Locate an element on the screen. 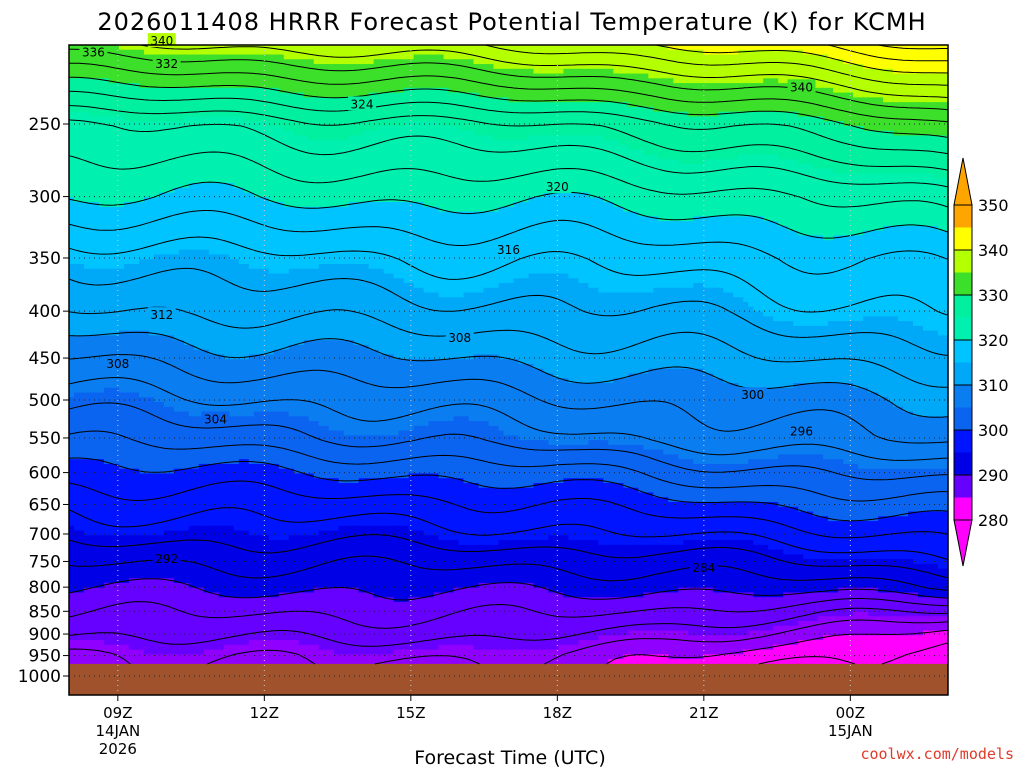 The width and height of the screenshot is (1024, 768). x-tick-label: 21Z is located at coordinates (703, 713).